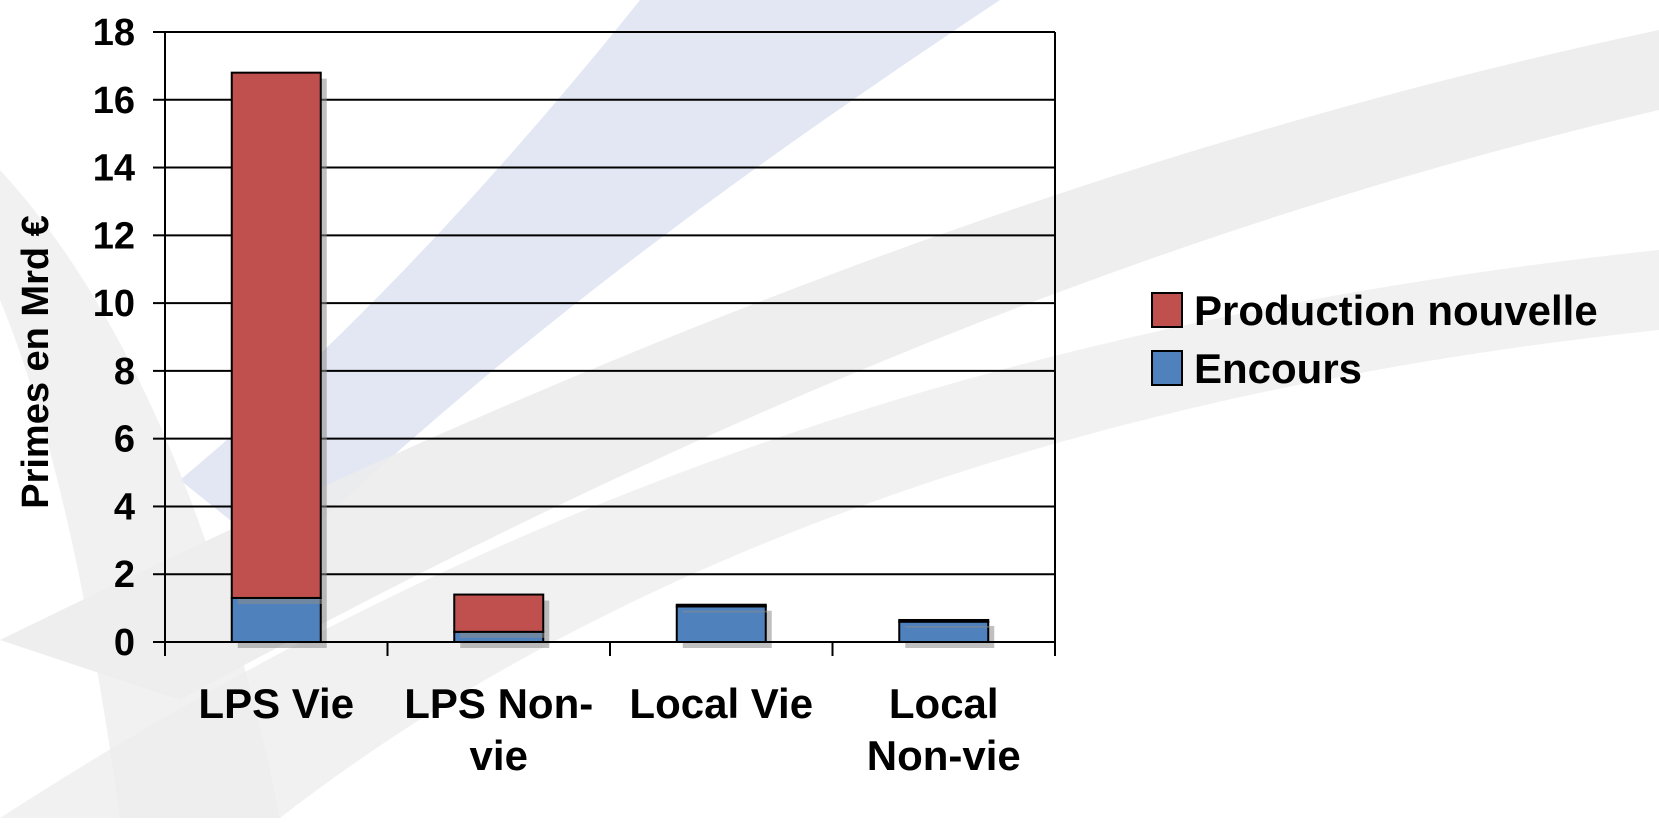 This screenshot has width=1659, height=823. What do you see at coordinates (124, 440) in the screenshot?
I see `y-tick-label: 6` at bounding box center [124, 440].